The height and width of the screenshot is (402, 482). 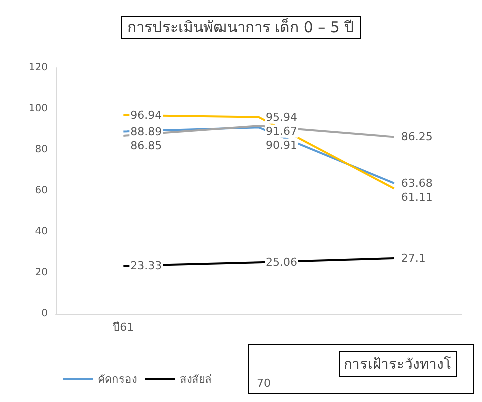 What do you see at coordinates (282, 263) in the screenshot?
I see `data-label: 25.06` at bounding box center [282, 263].